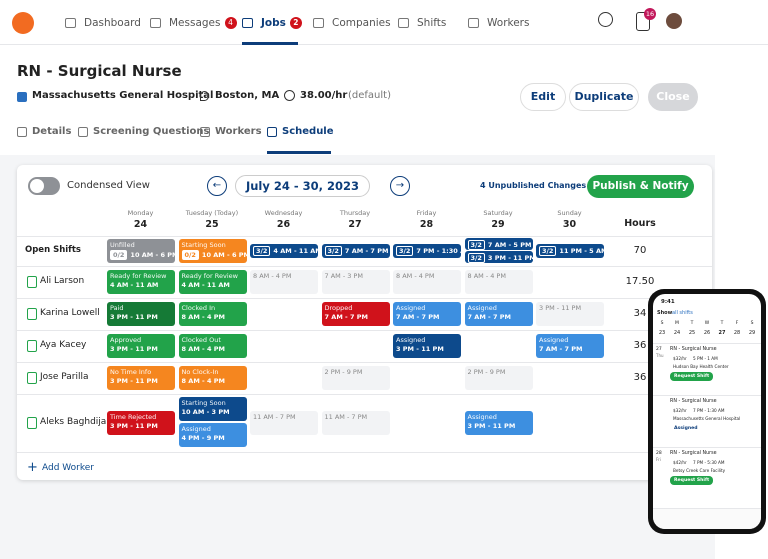  I want to click on shift: Starting Soon 0/2 10 AM - 6 PM, so click(212, 251).